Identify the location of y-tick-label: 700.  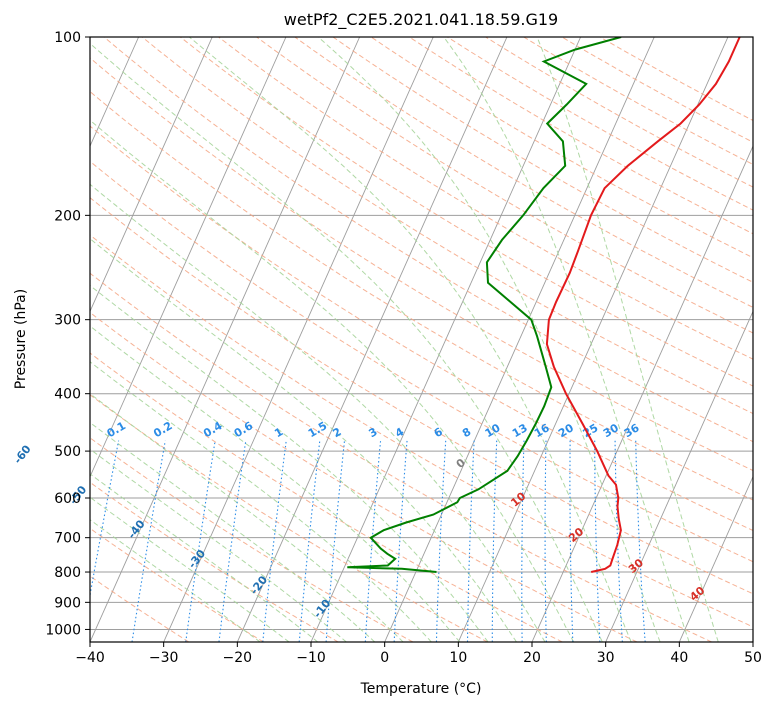
(67, 539).